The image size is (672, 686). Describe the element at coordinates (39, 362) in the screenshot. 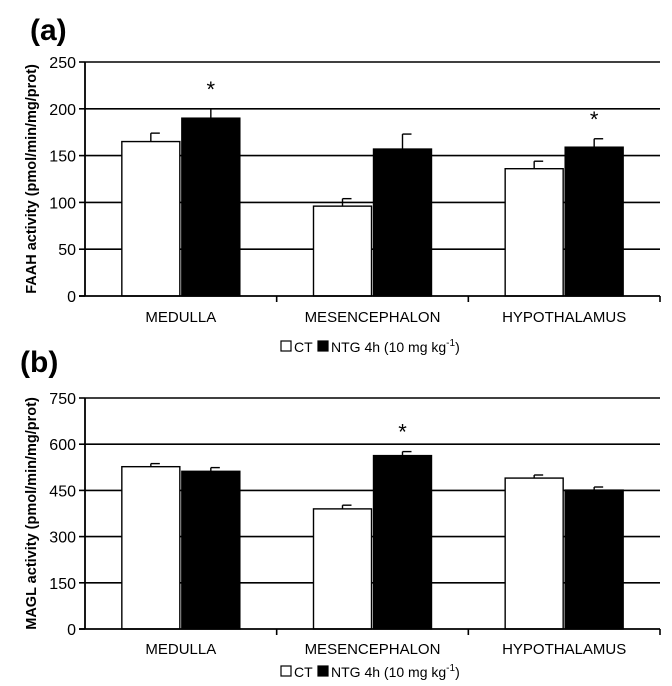

I see `panel-label: (b)` at that location.